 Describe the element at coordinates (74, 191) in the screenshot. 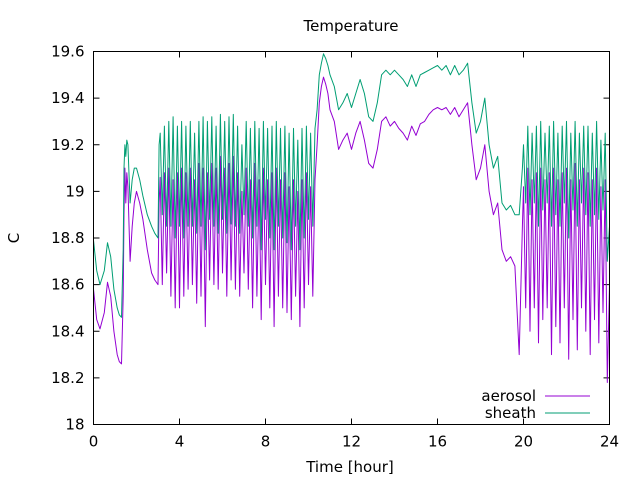

I see `y-tick-label: 19` at that location.